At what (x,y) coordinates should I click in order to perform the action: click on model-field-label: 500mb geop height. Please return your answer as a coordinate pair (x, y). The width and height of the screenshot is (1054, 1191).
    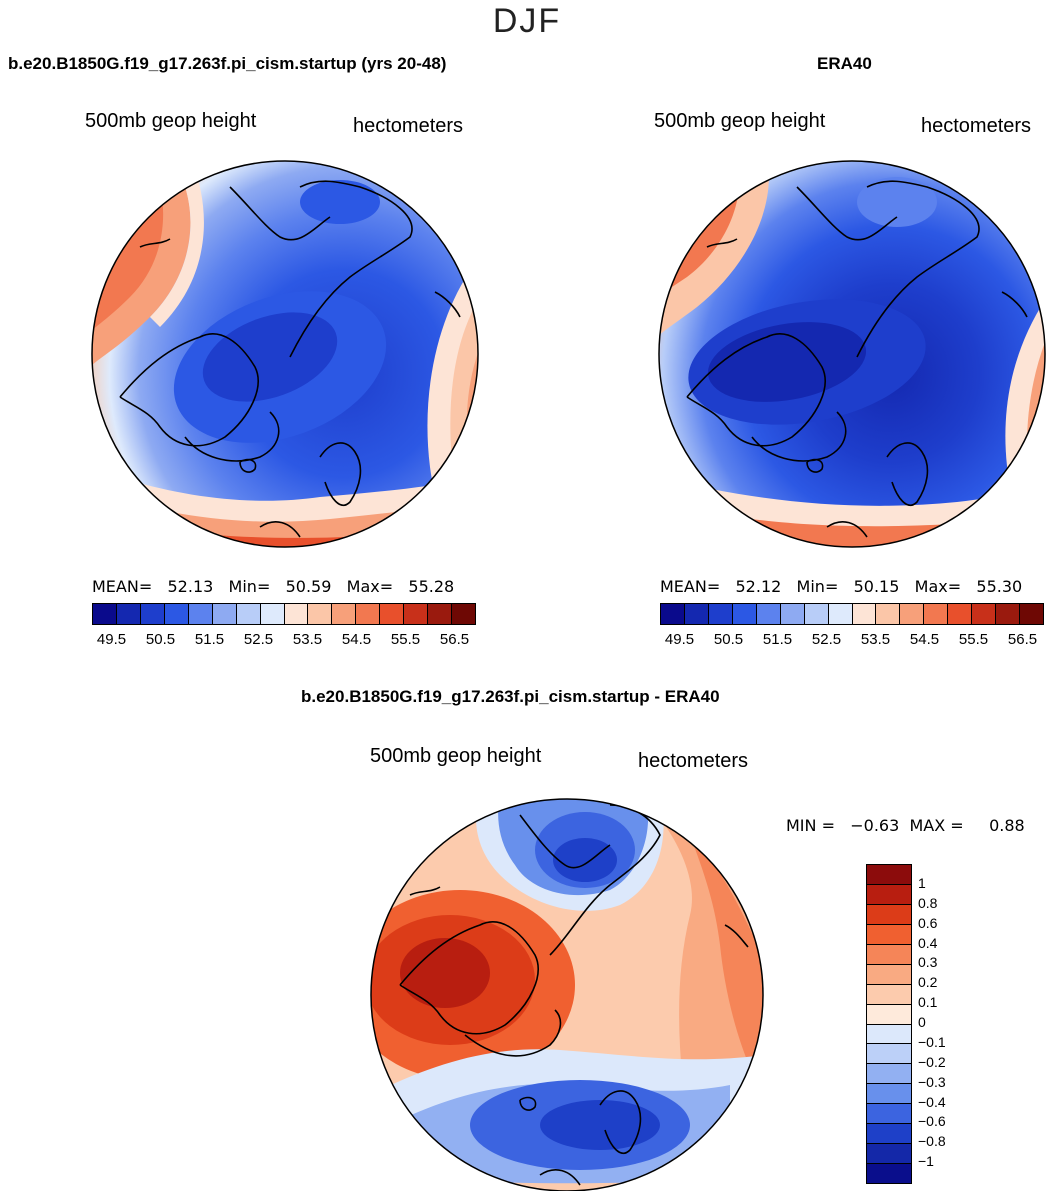
    Looking at the image, I should click on (171, 121).